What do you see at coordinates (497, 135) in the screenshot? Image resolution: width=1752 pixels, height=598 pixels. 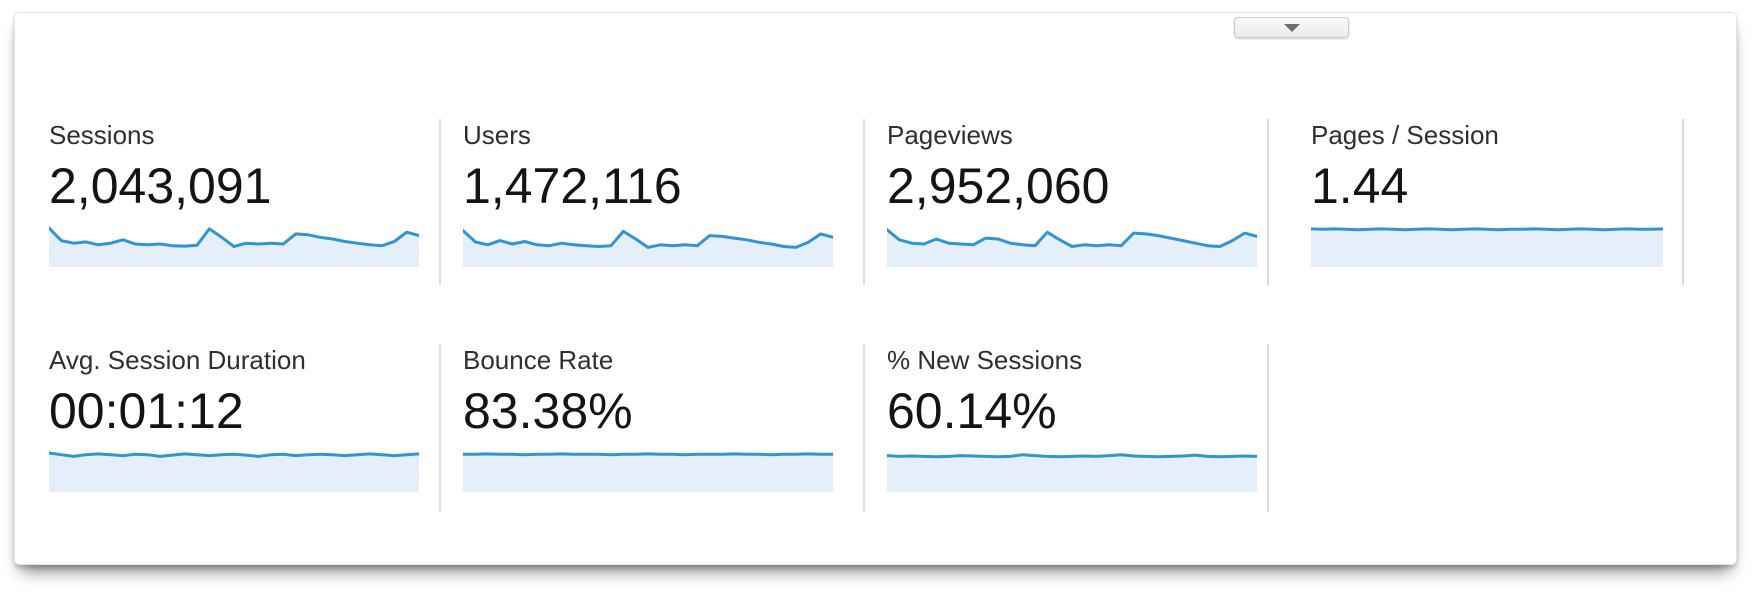 I see `metric-label: Users` at bounding box center [497, 135].